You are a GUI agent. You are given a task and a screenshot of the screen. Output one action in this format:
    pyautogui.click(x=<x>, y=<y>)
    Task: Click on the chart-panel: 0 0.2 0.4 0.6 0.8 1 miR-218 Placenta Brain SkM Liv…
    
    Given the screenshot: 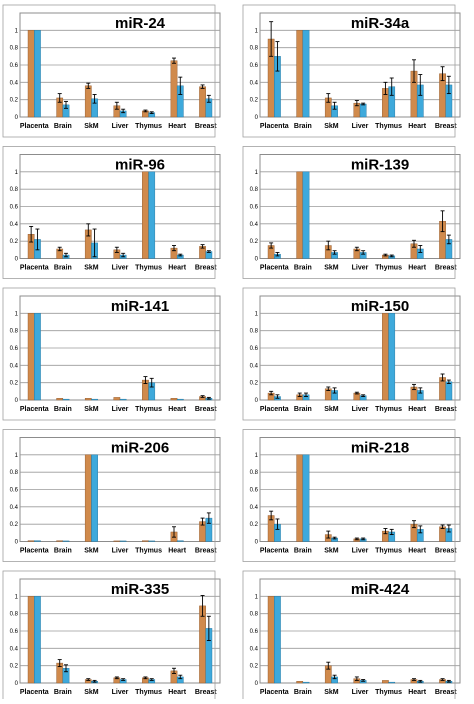 What is the action you would take?
    pyautogui.click(x=351, y=495)
    